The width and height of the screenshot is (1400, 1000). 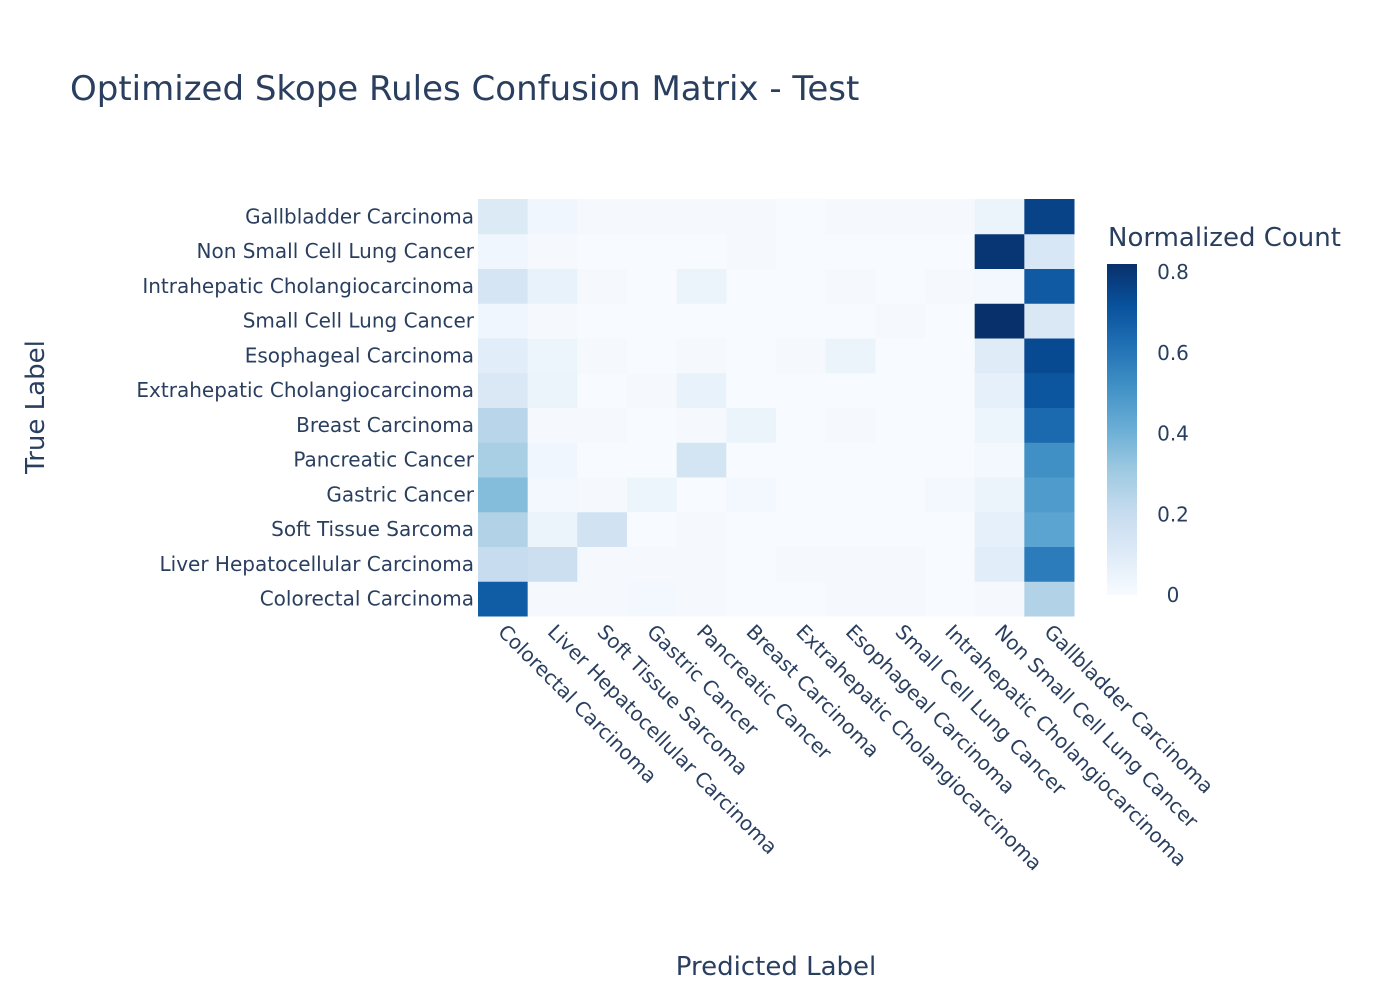 What do you see at coordinates (317, 564) in the screenshot?
I see `y-tick-label: Liver Hepatocellular Carcinoma` at bounding box center [317, 564].